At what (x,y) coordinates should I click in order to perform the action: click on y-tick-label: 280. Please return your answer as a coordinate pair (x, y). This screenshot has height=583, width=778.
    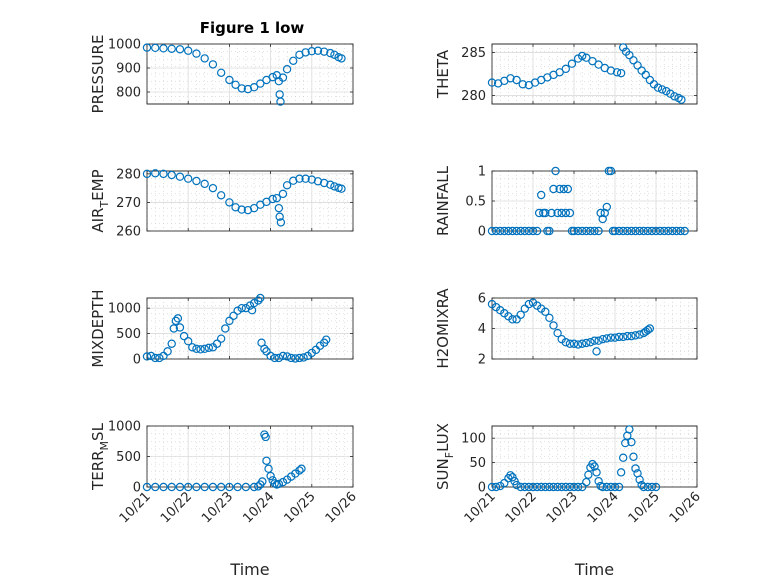
    Looking at the image, I should click on (473, 96).